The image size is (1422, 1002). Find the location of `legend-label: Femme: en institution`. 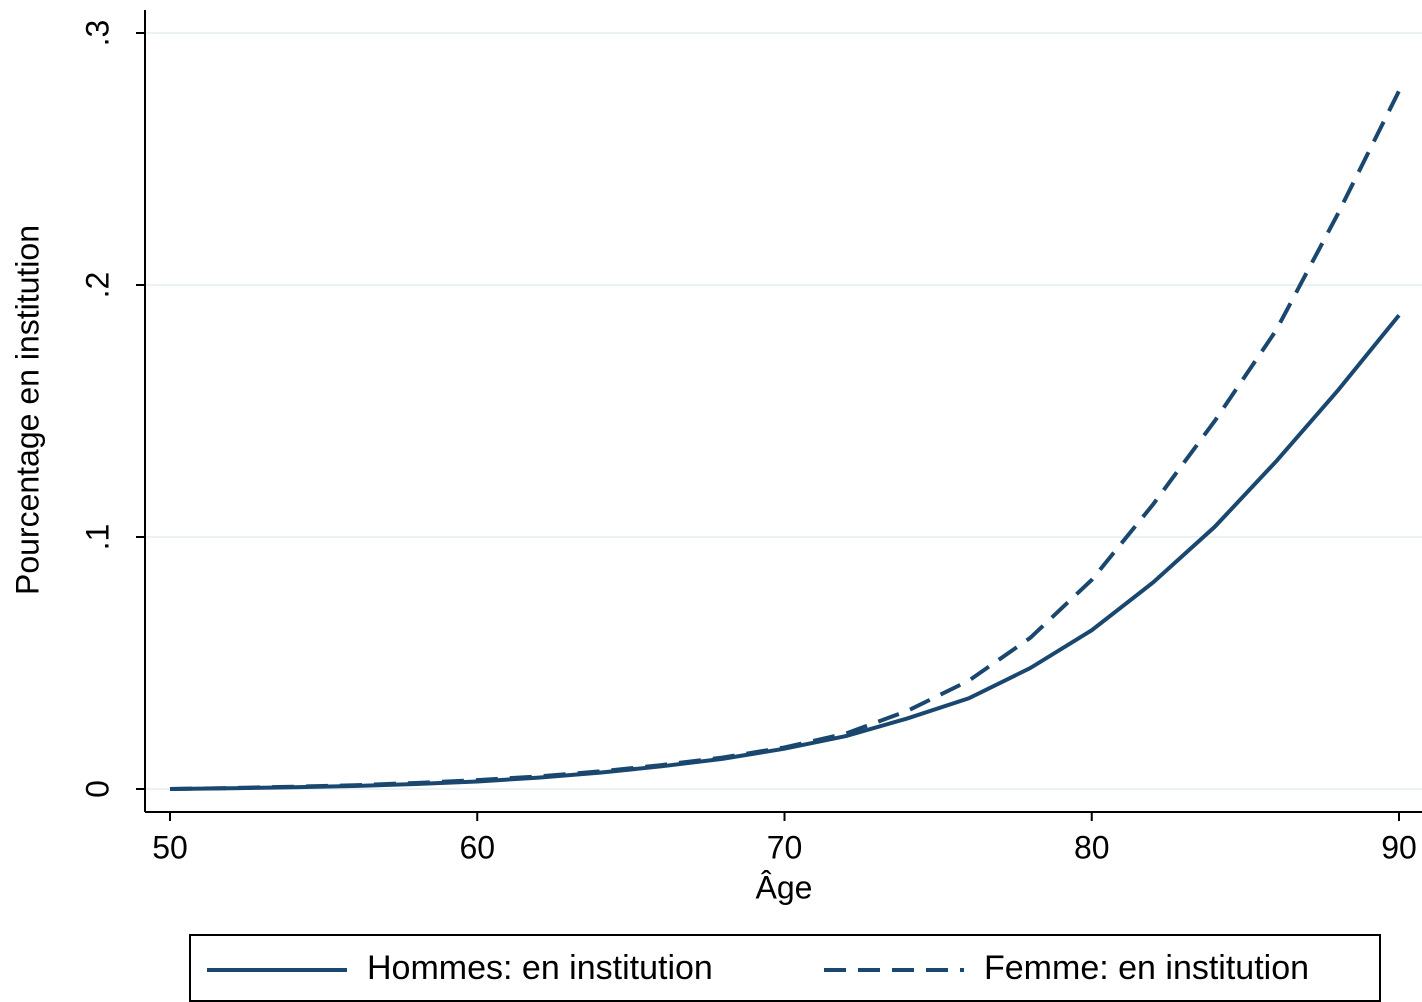

legend-label: Femme: en institution is located at coordinates (1146, 968).